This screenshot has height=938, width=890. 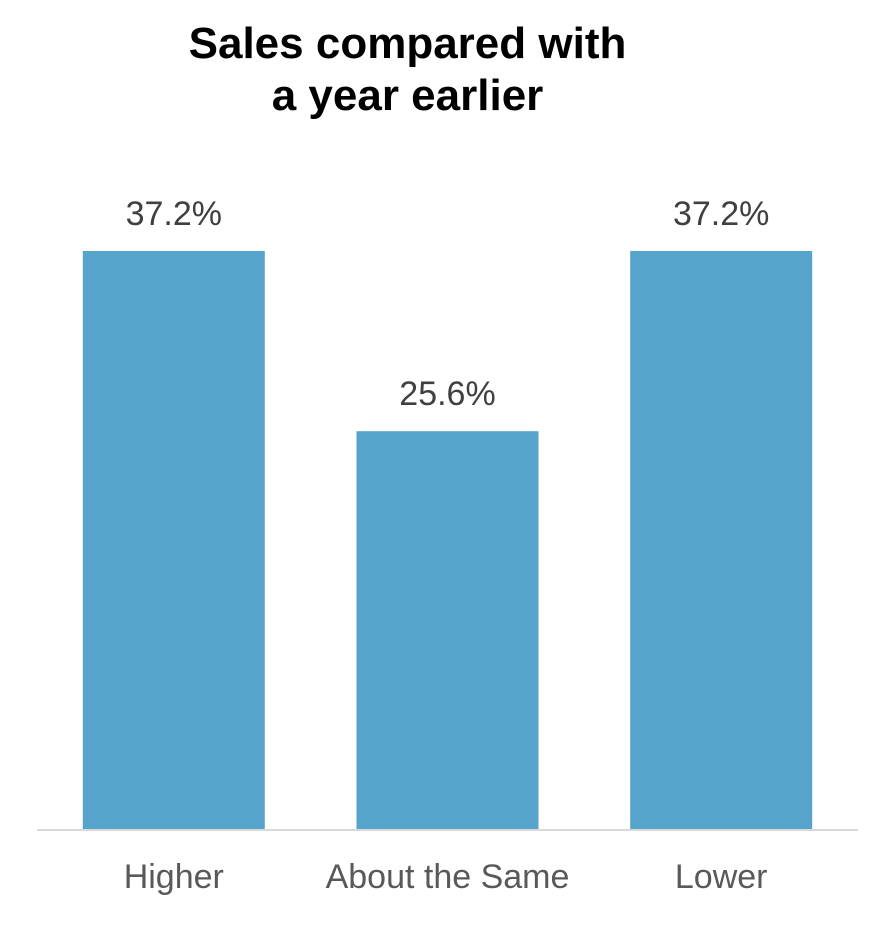 What do you see at coordinates (721, 214) in the screenshot?
I see `value-label-lower: 37.2%` at bounding box center [721, 214].